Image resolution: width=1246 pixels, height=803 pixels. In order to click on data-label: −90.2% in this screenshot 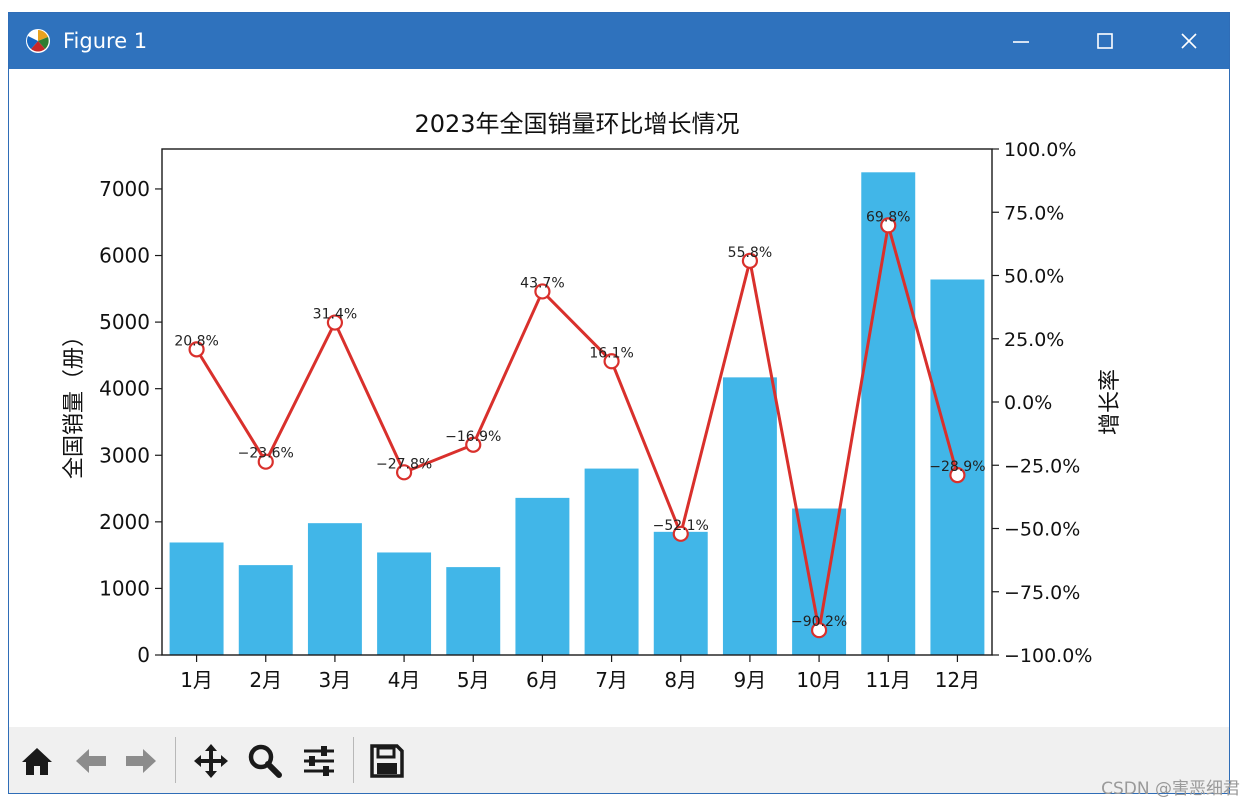, I will do `click(819, 622)`.